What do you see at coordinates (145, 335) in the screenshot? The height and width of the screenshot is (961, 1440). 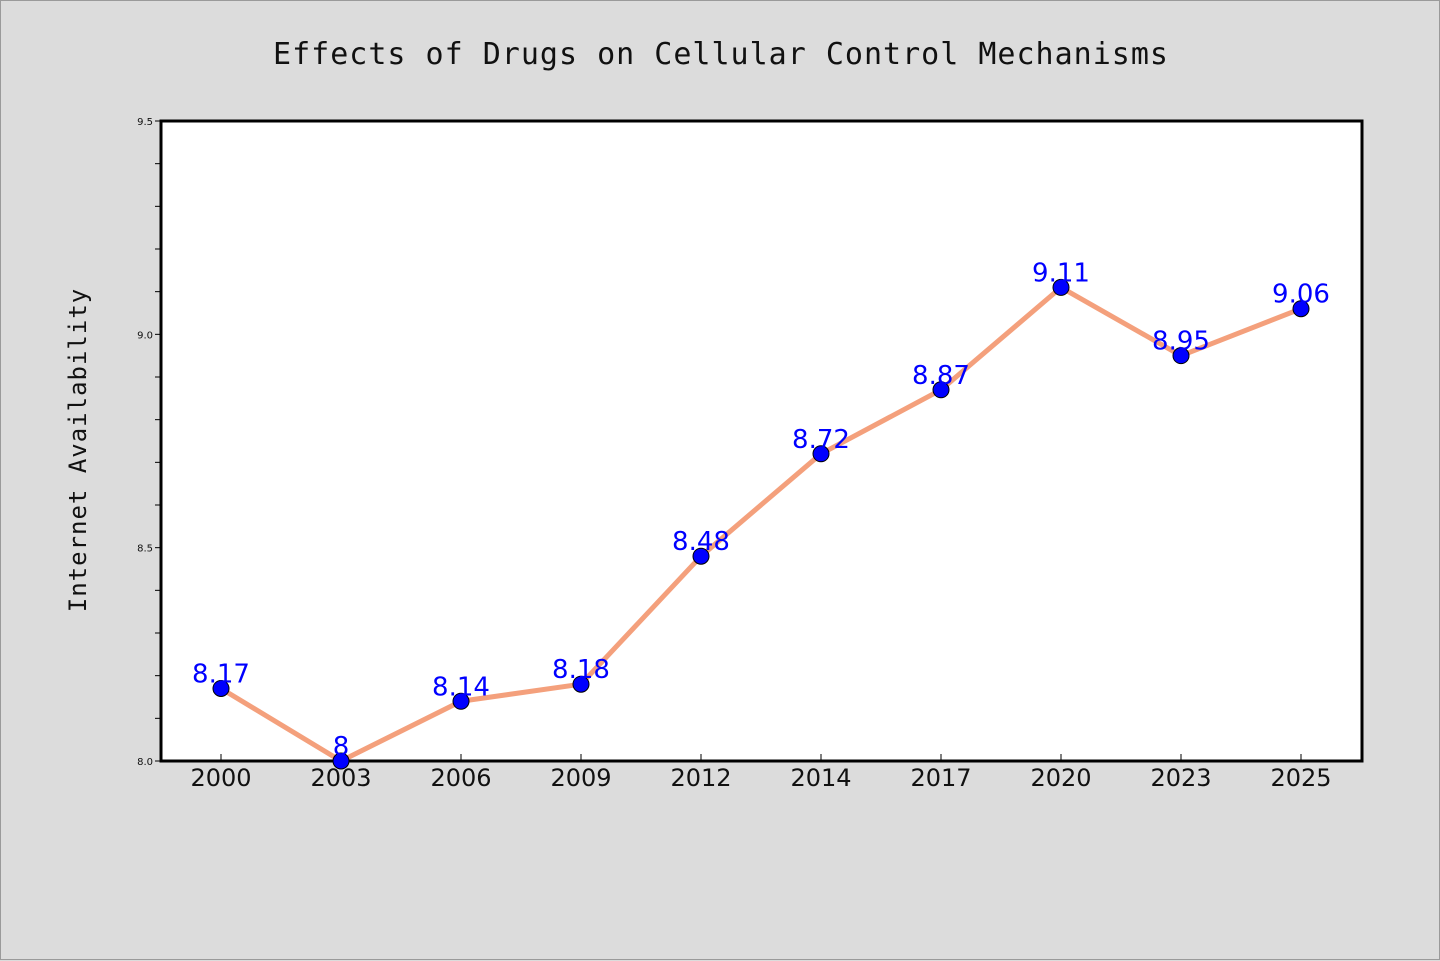 I see `y-tick-label: 9.0` at bounding box center [145, 335].